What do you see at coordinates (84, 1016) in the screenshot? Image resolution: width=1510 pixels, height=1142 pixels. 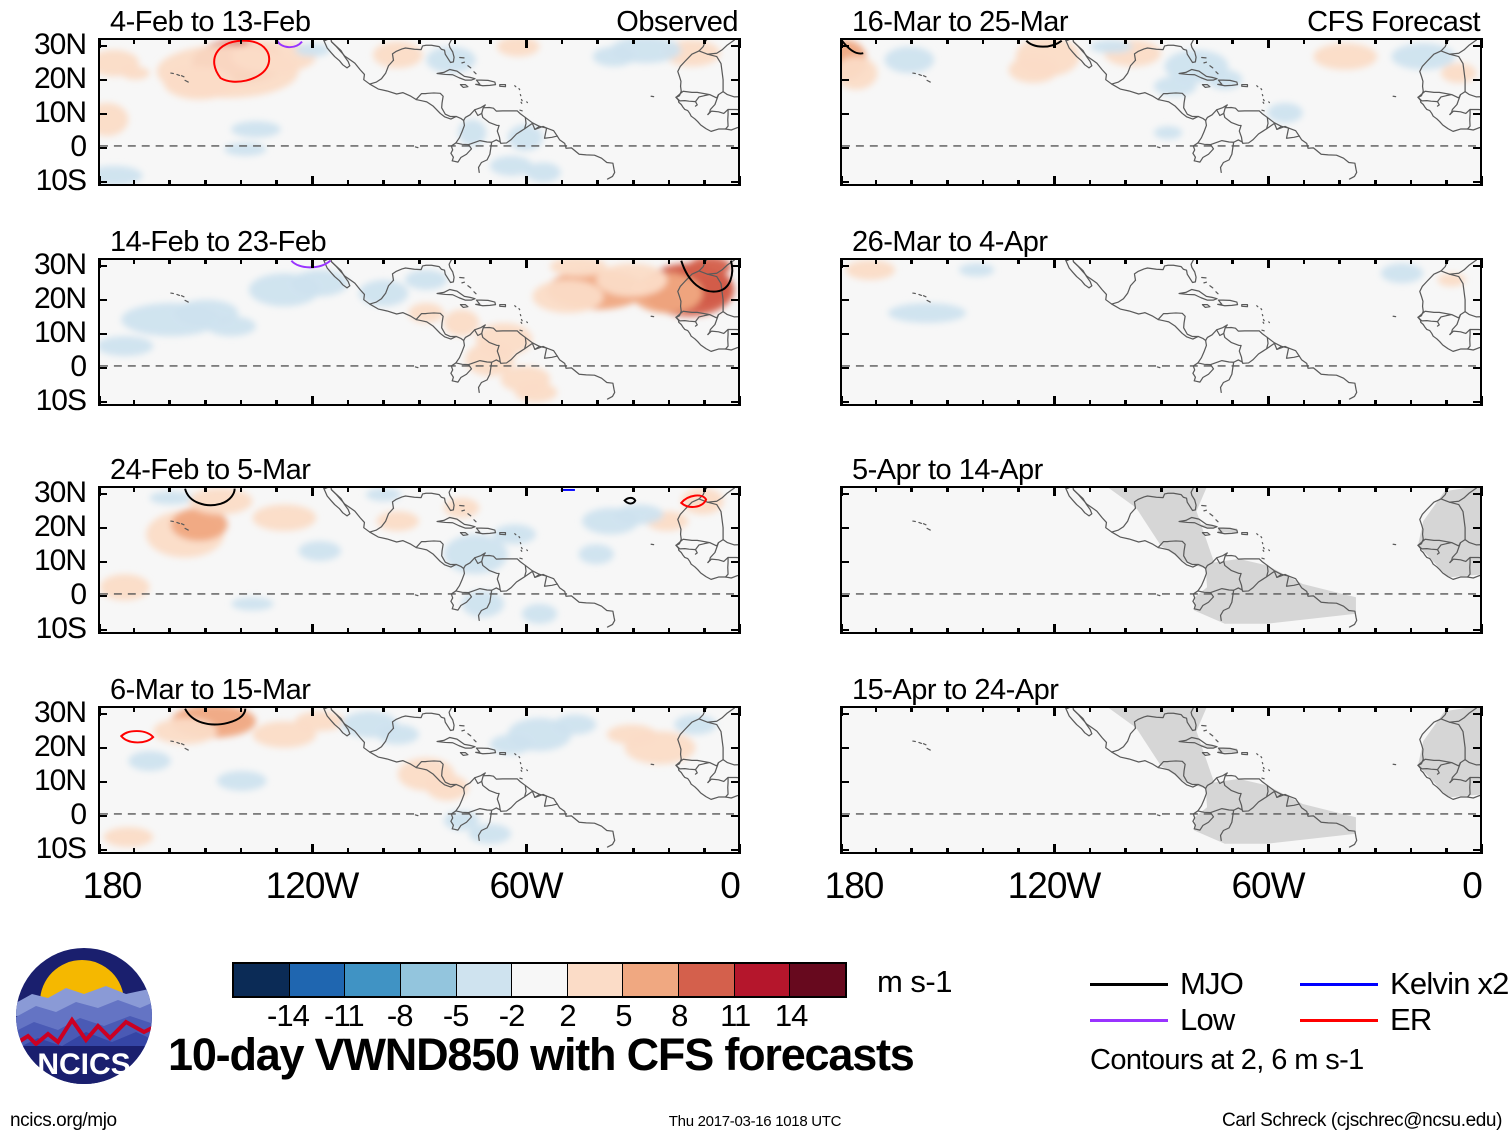 I see `ncics-logo: NCICS` at bounding box center [84, 1016].